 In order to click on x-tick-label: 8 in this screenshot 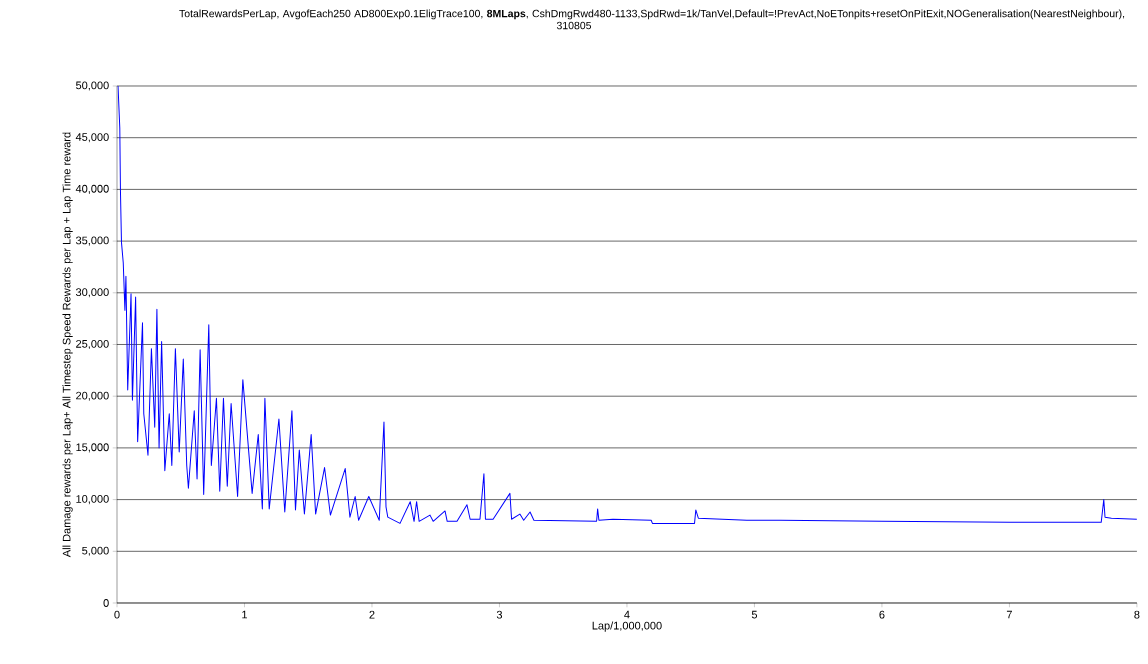, I will do `click(1137, 614)`.